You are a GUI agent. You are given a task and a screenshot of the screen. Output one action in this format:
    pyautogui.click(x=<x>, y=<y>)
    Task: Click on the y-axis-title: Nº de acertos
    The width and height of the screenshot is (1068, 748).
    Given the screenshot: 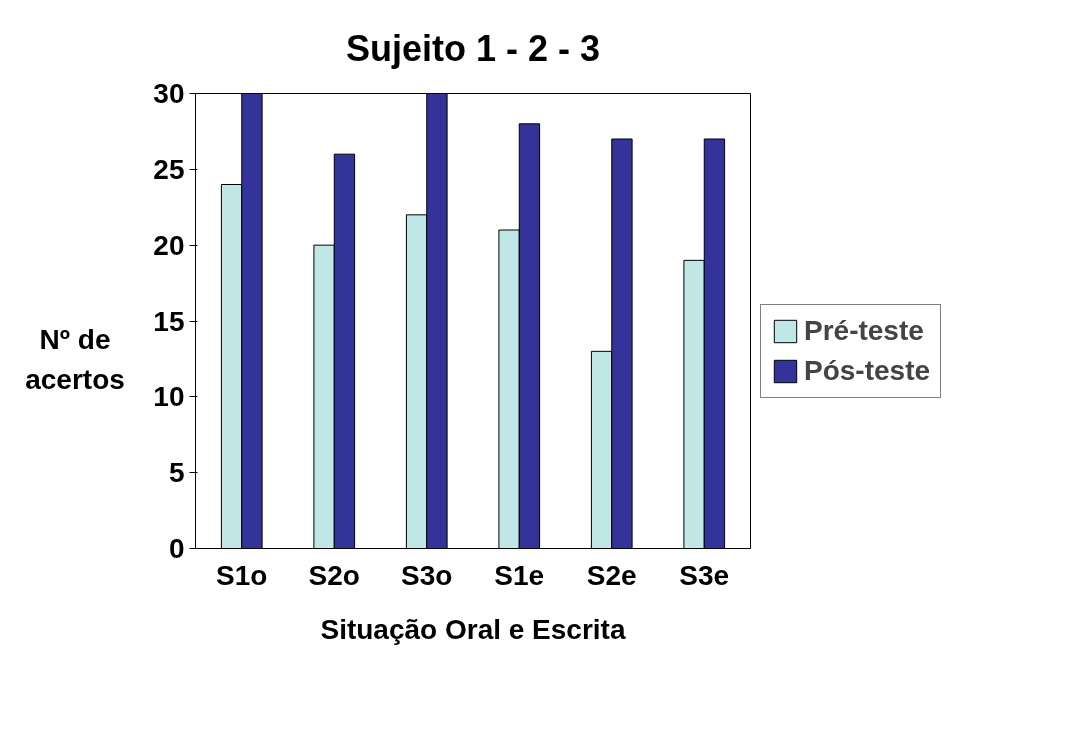 What is the action you would take?
    pyautogui.click(x=75, y=360)
    